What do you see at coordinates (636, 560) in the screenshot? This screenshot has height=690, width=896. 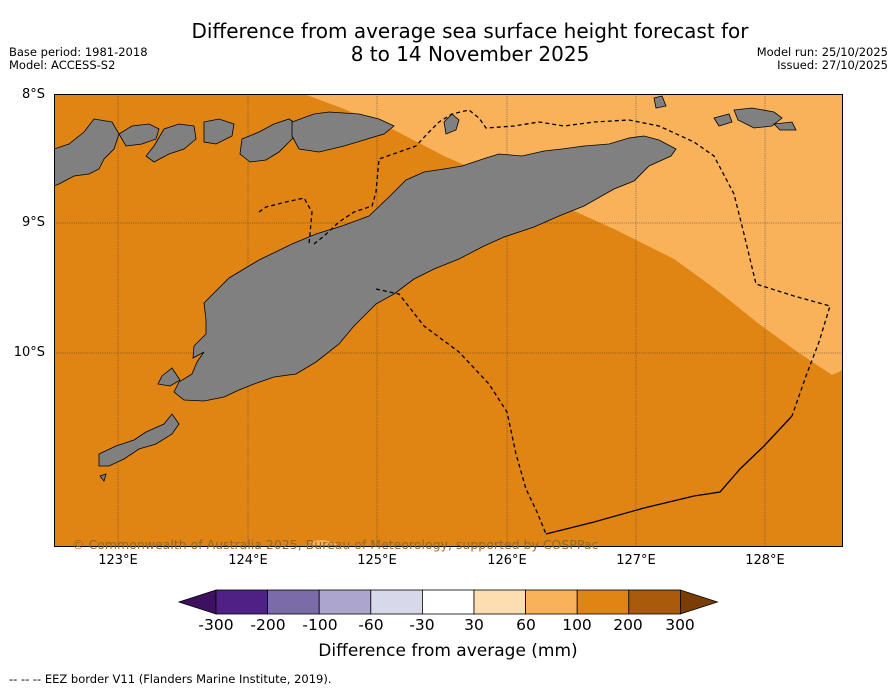 I see `lon-label-127e: 127°E` at bounding box center [636, 560].